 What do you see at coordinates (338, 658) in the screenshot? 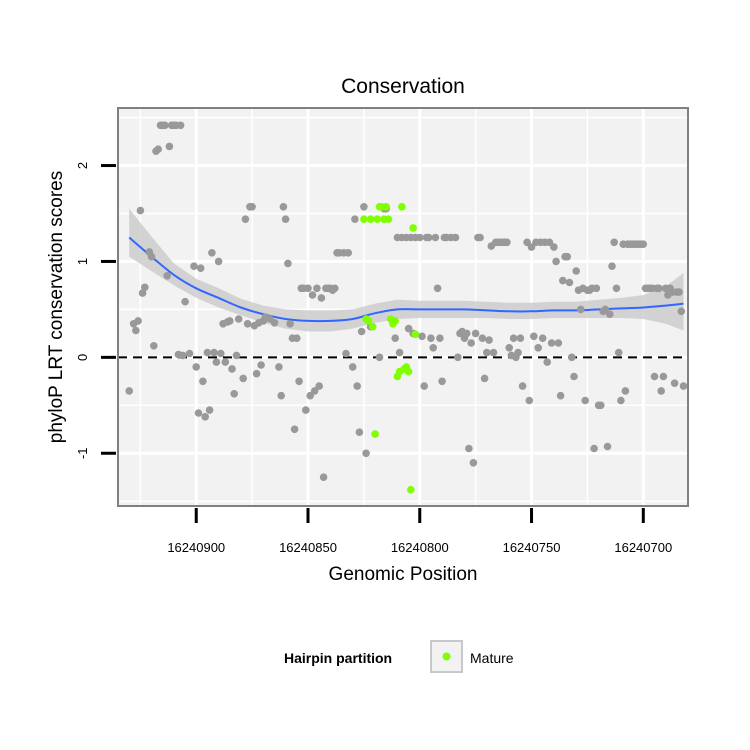
I see `legend-title: Hairpin partition` at bounding box center [338, 658].